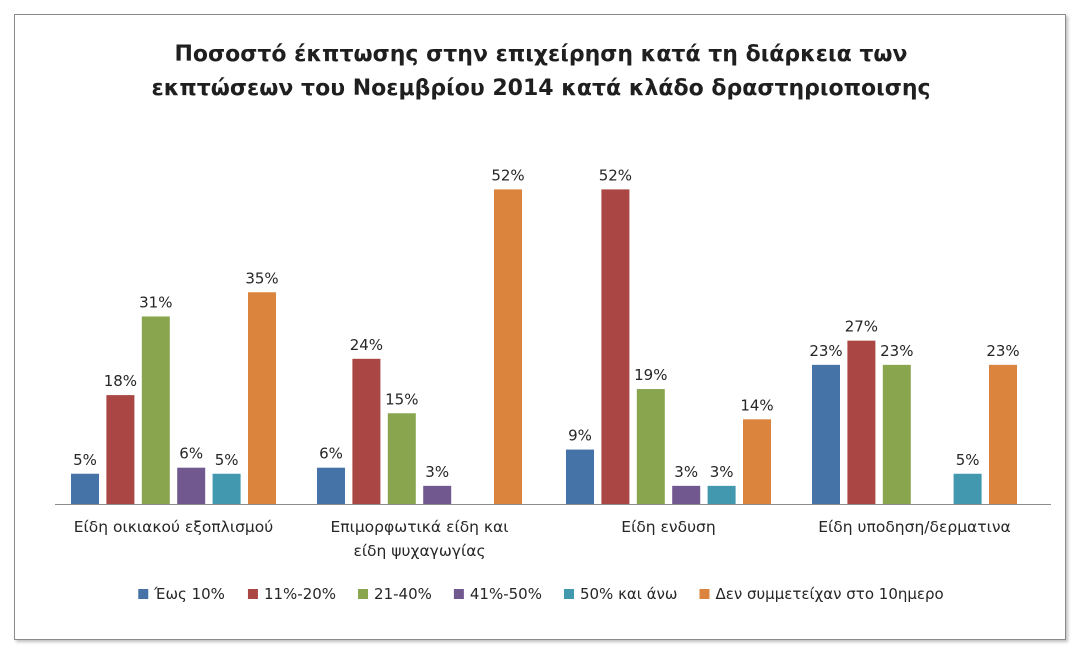 The image size is (1084, 659). What do you see at coordinates (650, 375) in the screenshot?
I see `data-label: 19%` at bounding box center [650, 375].